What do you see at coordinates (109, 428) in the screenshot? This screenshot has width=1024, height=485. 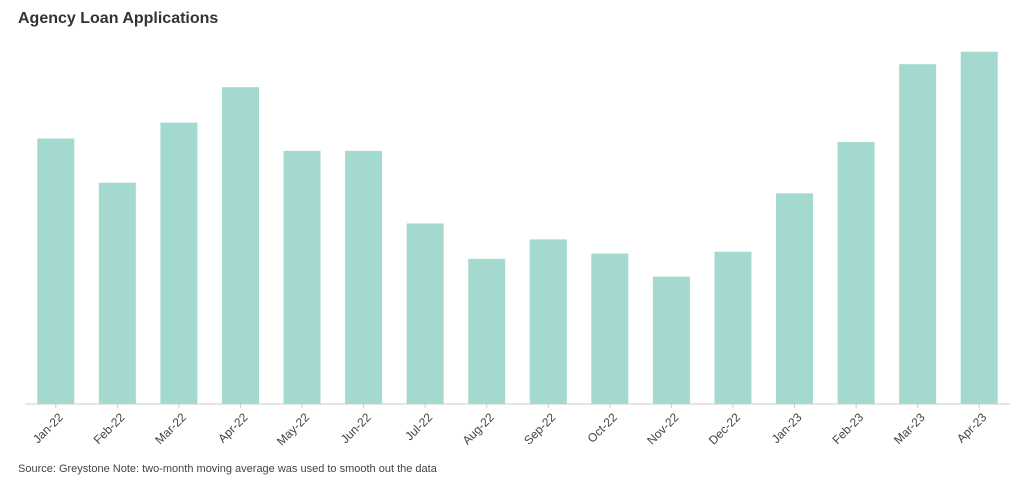 I see `x-tick-label: Feb-22` at bounding box center [109, 428].